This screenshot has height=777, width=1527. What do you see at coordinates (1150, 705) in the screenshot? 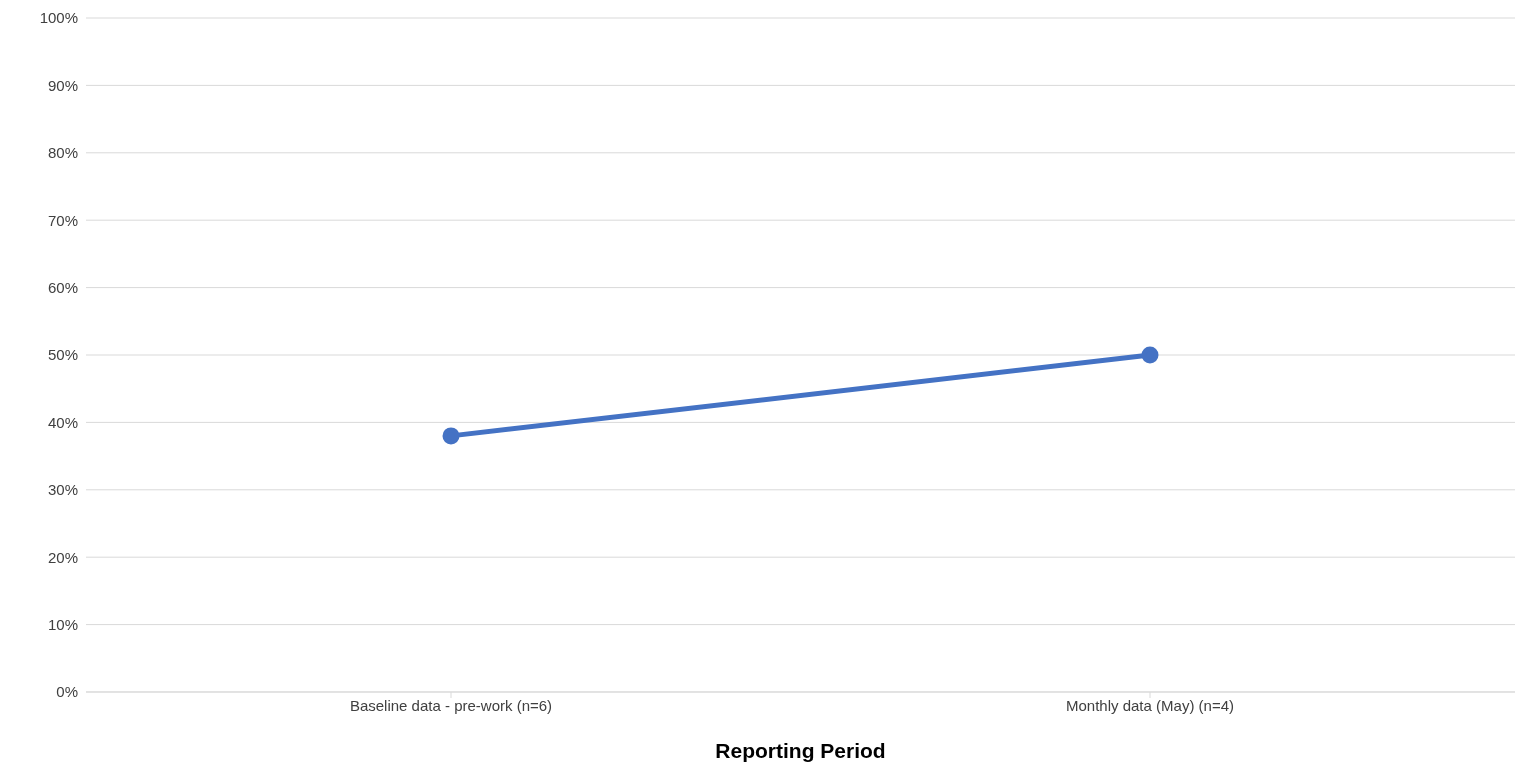
I see `x-tick-label: Monthly data (May) (n=4)` at bounding box center [1150, 705].